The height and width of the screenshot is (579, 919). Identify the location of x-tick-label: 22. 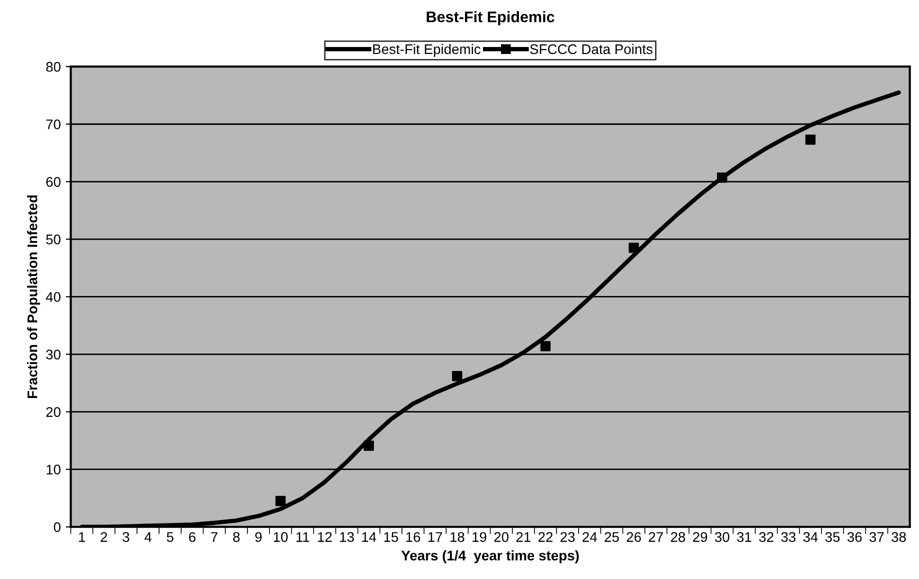
(545, 537).